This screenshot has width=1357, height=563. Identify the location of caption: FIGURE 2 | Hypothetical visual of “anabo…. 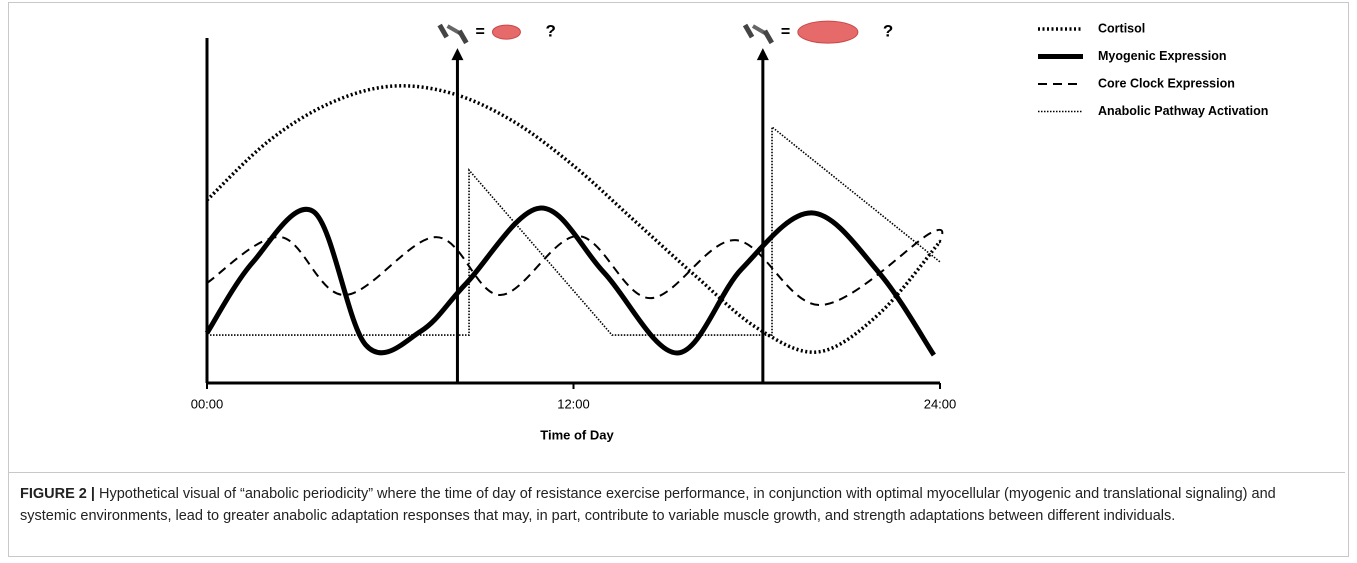
(676, 504).